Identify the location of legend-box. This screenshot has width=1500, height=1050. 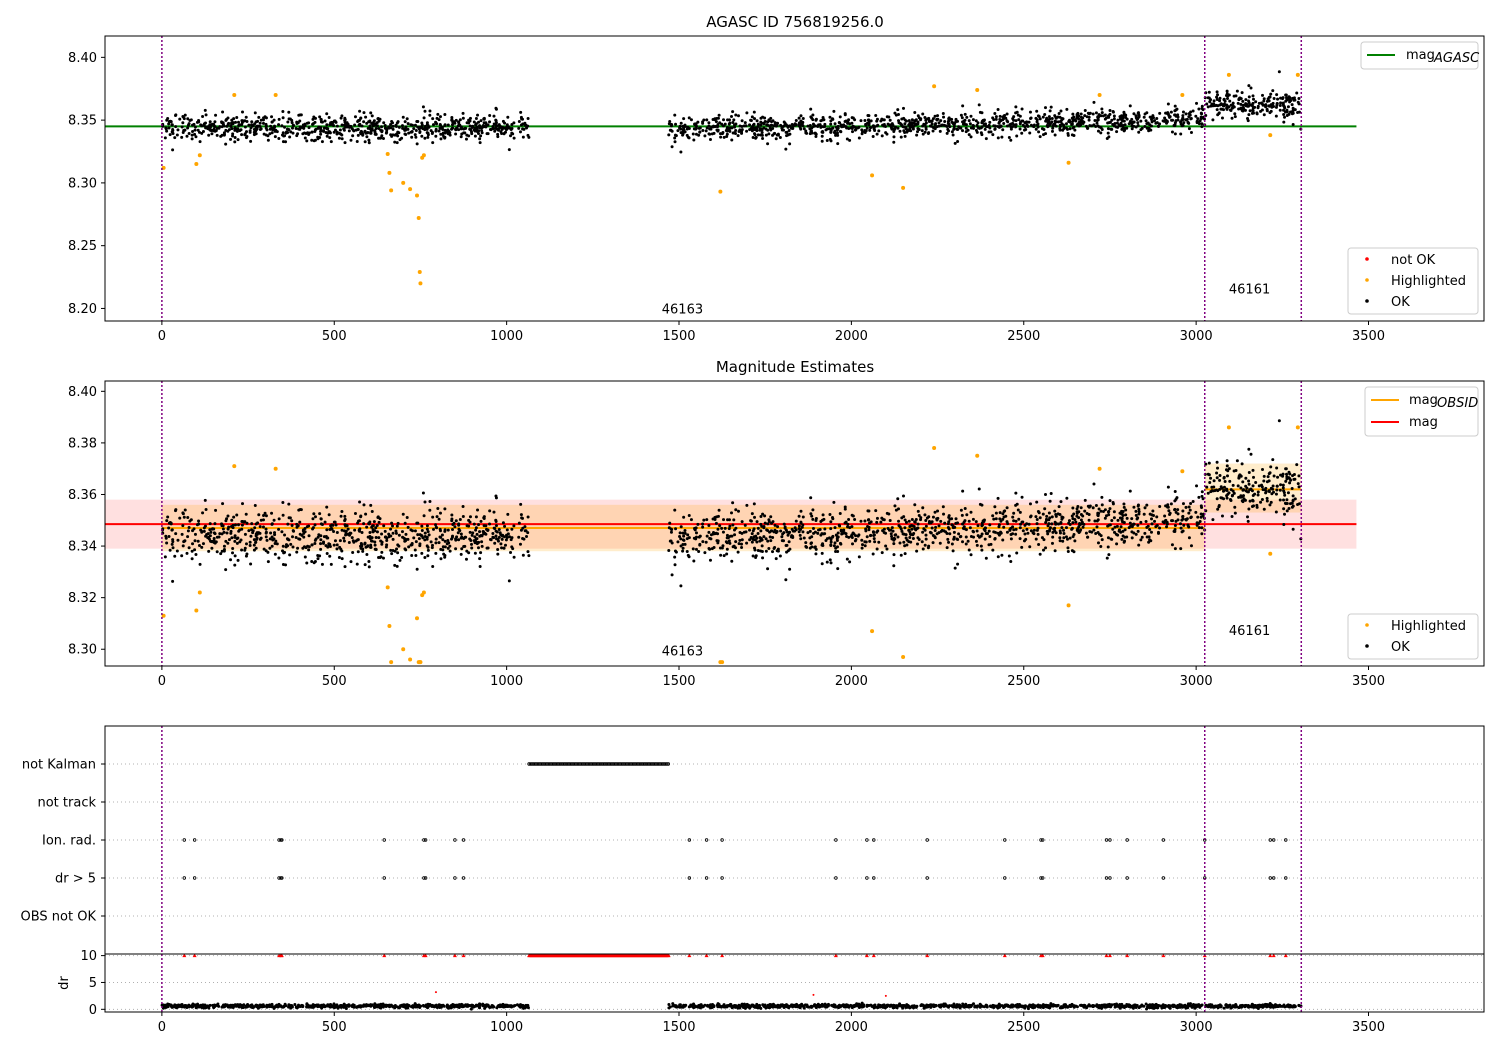
(1413, 636).